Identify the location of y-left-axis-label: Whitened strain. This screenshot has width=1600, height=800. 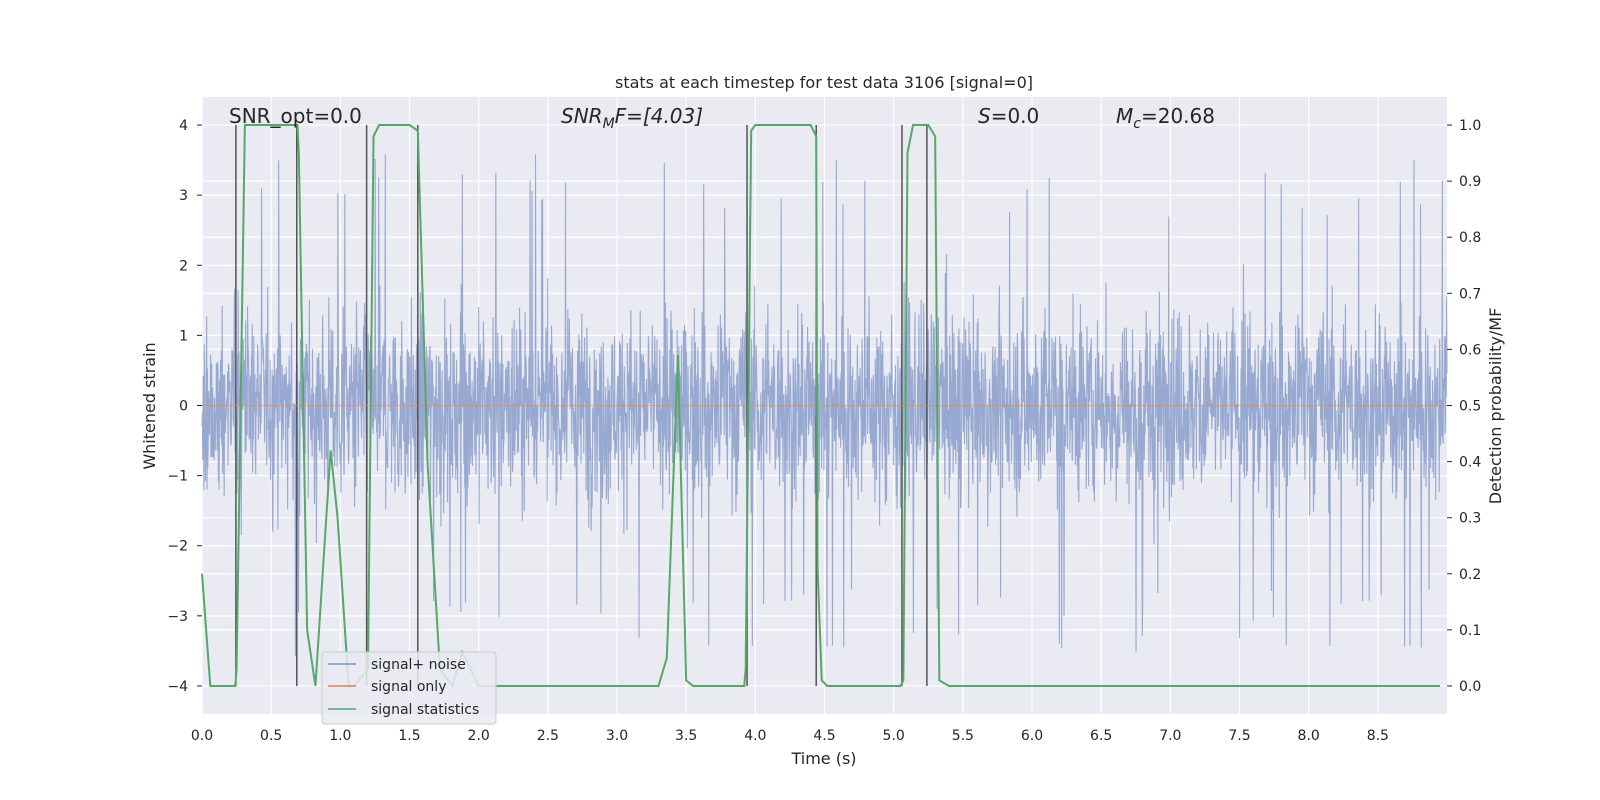
(149, 405).